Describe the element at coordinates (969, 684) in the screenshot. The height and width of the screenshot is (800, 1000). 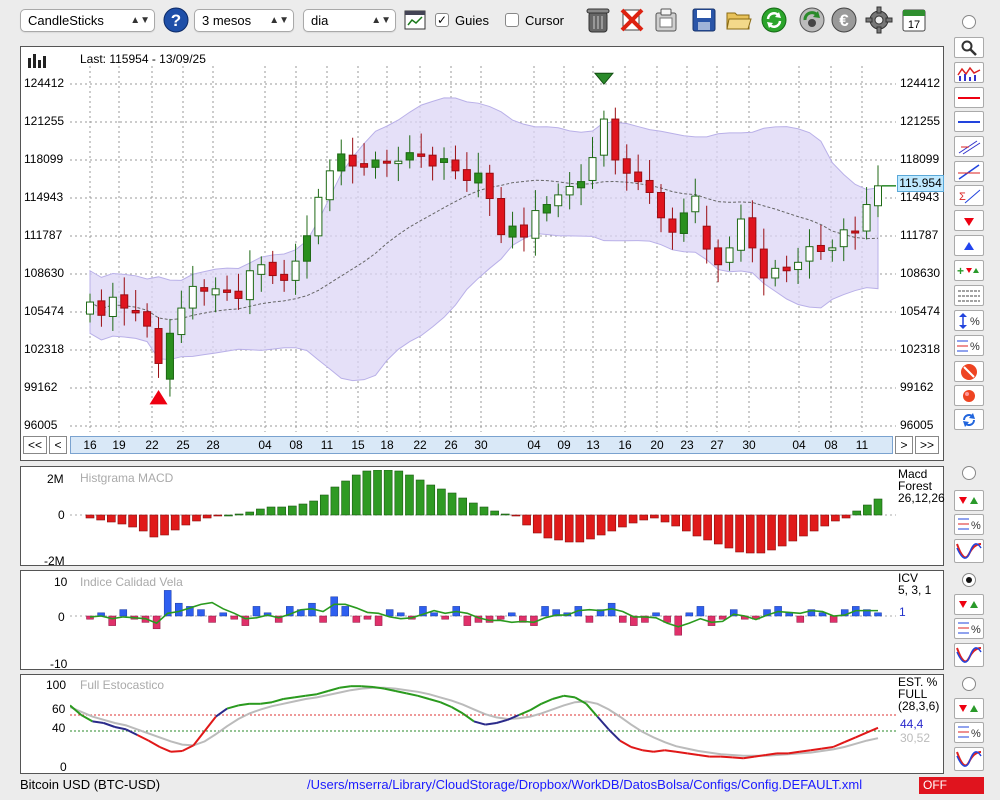
I see `stochastic-panel-radio` at that location.